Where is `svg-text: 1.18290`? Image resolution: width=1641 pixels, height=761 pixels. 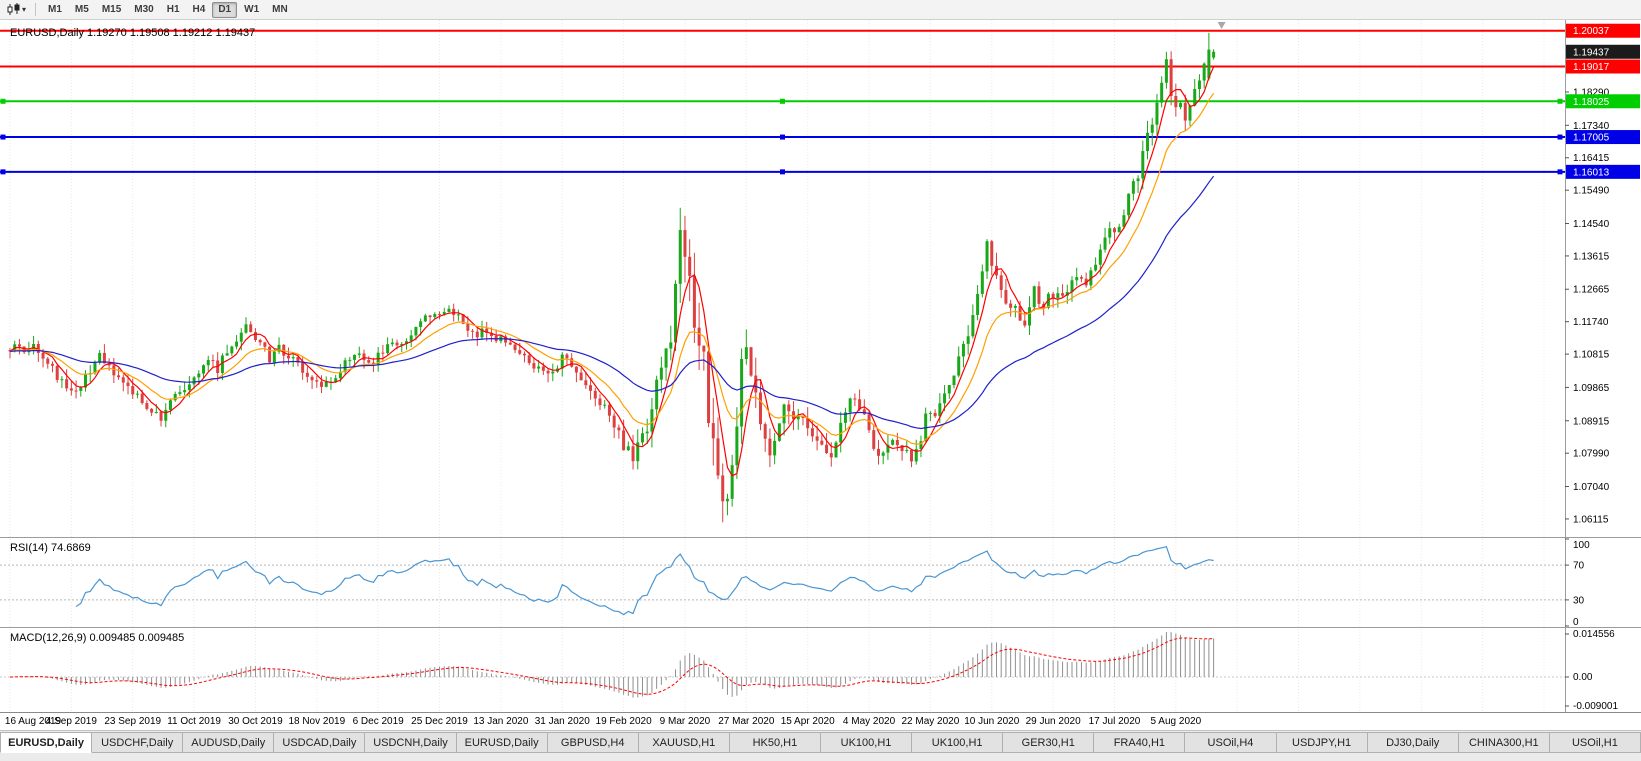 svg-text: 1.18290 is located at coordinates (1591, 92).